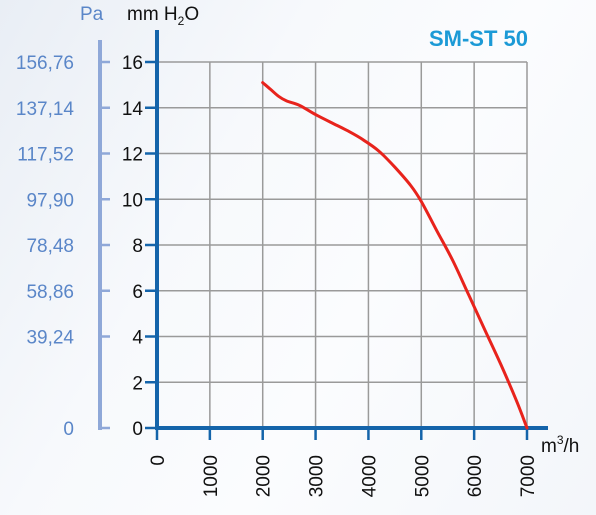 The width and height of the screenshot is (596, 515). Describe the element at coordinates (133, 109) in the screenshot. I see `y-tick-label: 14` at that location.